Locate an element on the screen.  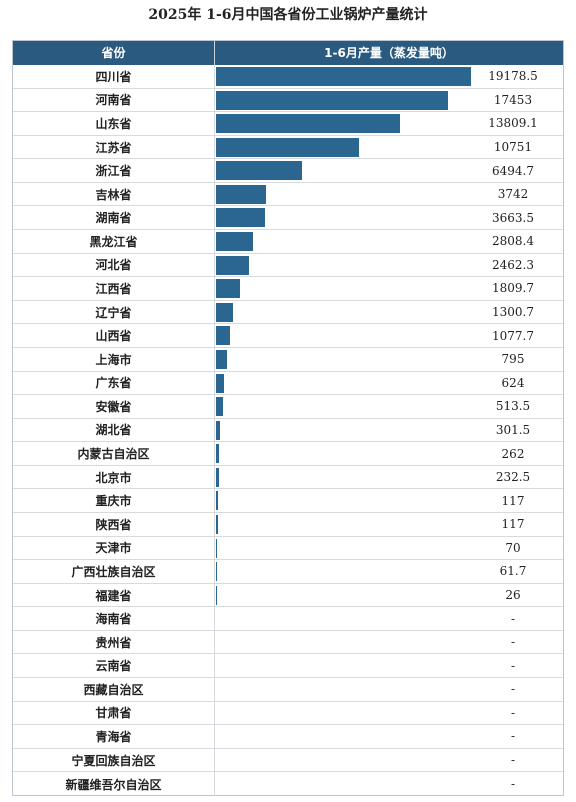
value-label: 2808.4 is located at coordinates (513, 241).